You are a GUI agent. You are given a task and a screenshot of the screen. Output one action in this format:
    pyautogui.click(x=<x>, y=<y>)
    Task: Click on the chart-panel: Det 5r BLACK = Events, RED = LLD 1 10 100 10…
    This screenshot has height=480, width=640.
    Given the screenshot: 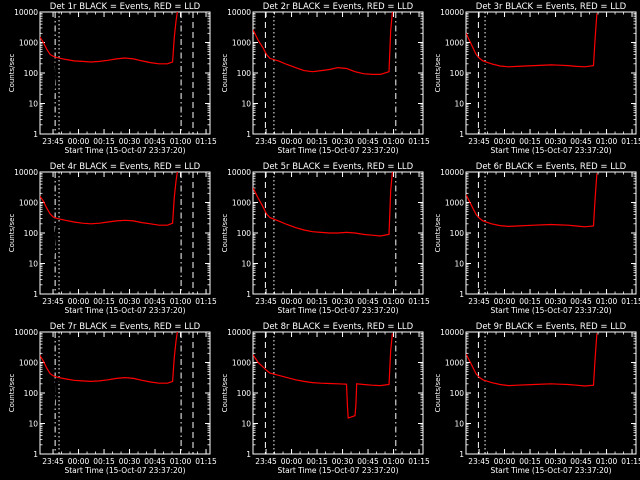 What is the action you would take?
    pyautogui.click(x=325, y=238)
    